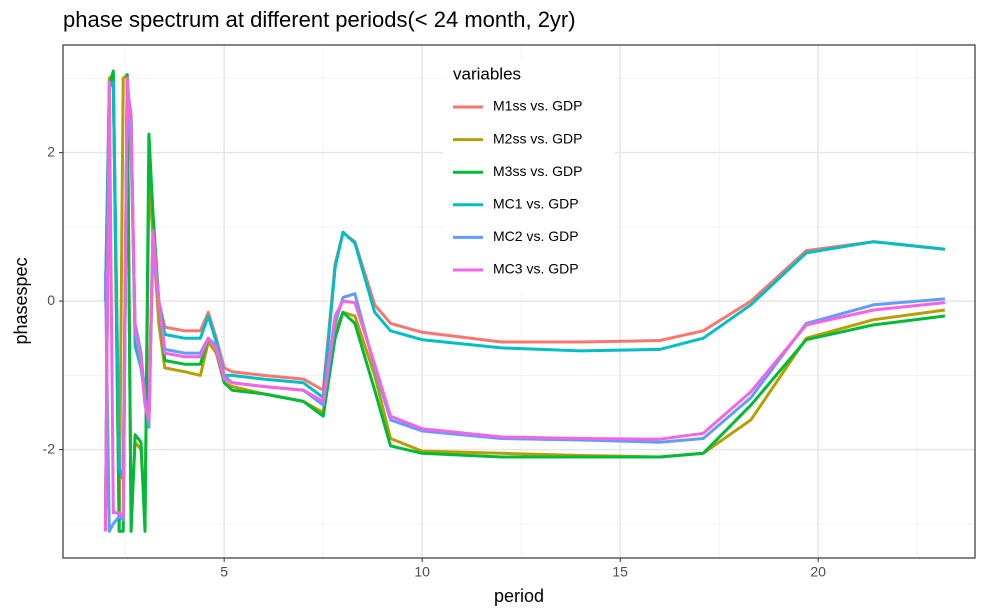 The width and height of the screenshot is (990, 610). Describe the element at coordinates (51, 151) in the screenshot. I see `y-tick-label: 2` at that location.